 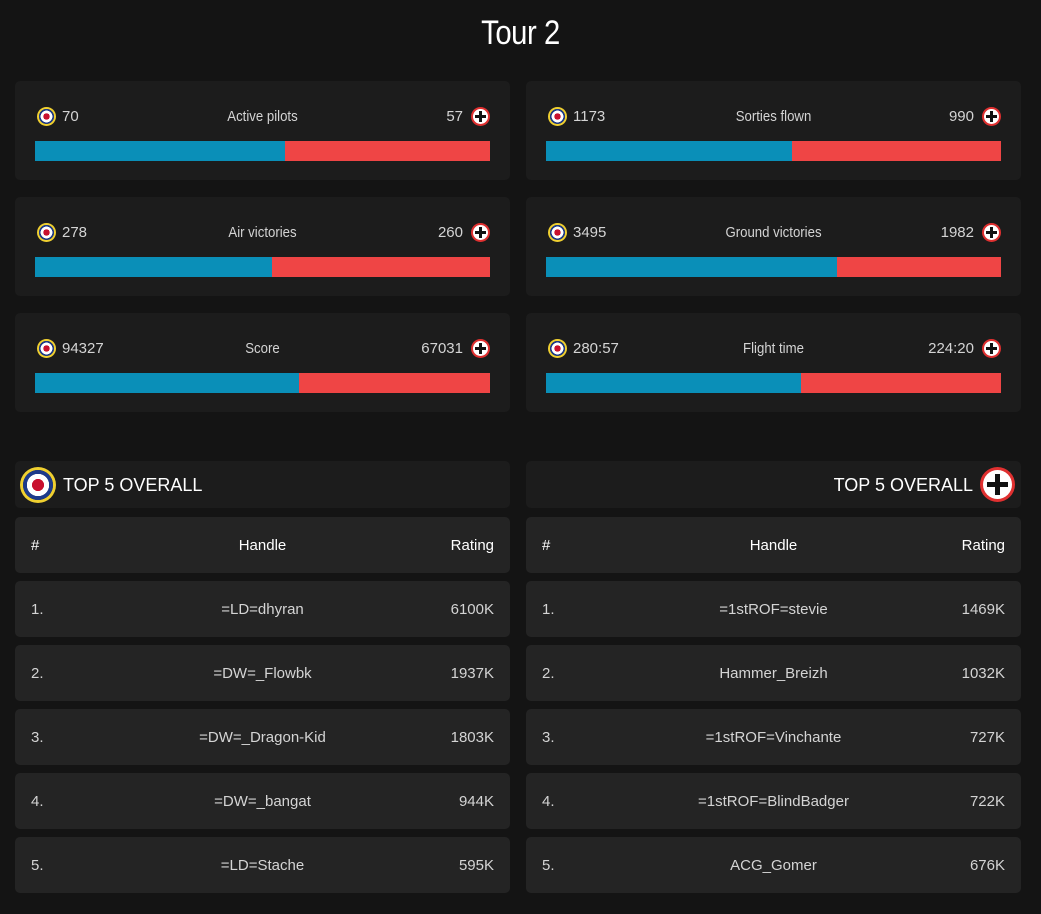 I want to click on allies-top5-header: TOP 5 OVERALL, so click(x=262, y=484).